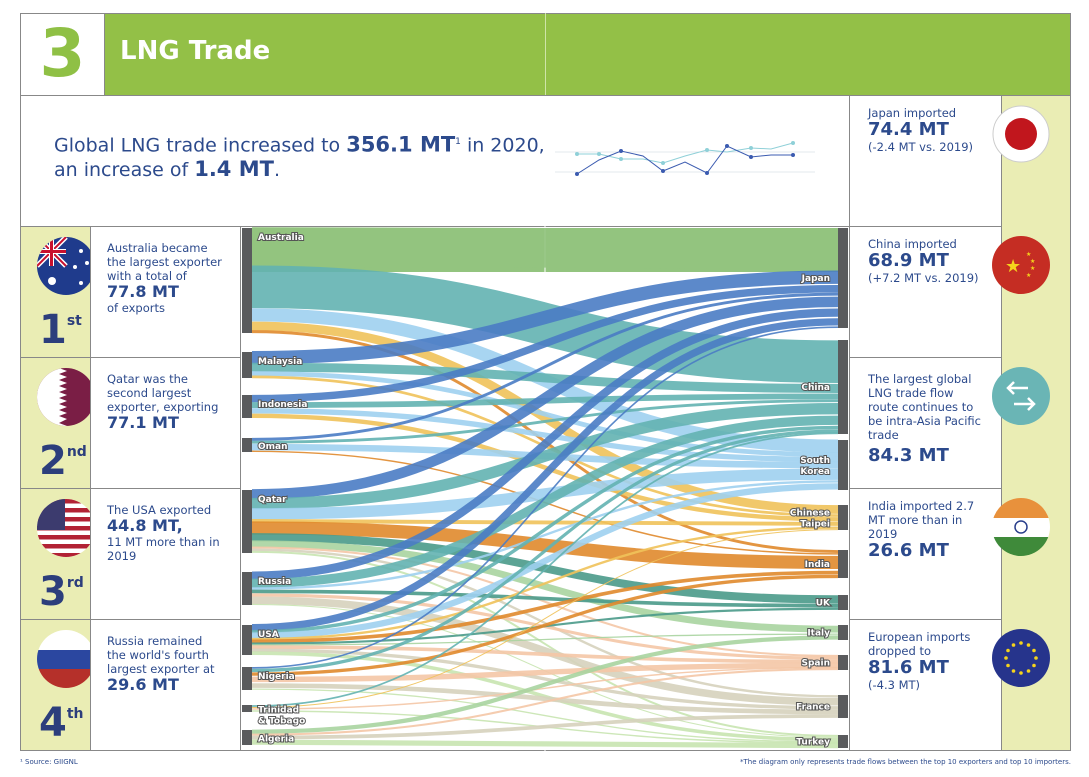 Image resolution: width=1089 pixels, height=777 pixels. What do you see at coordinates (49, 762) in the screenshot?
I see `footnote-source: ¹ Source: GIIGNL` at bounding box center [49, 762].